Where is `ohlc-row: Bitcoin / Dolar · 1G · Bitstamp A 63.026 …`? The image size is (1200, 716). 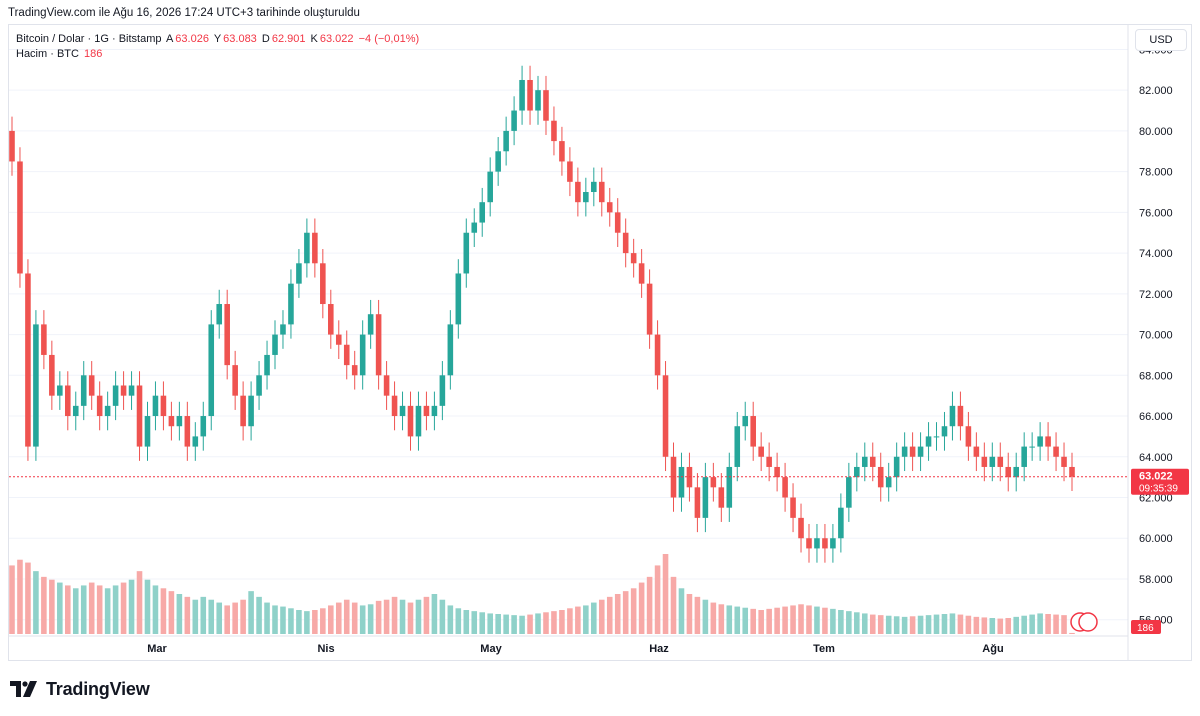 ohlc-row: Bitcoin / Dolar · 1G · Bitstamp A 63.026 … is located at coordinates (218, 39).